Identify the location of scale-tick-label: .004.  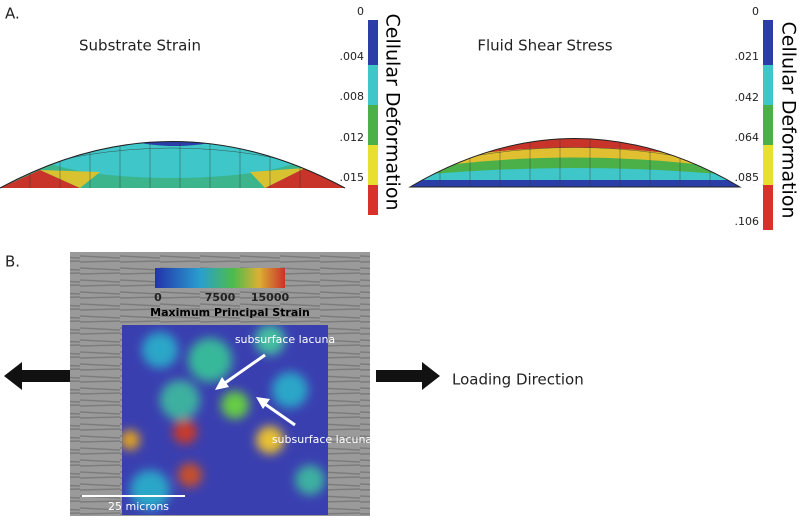
(352, 56).